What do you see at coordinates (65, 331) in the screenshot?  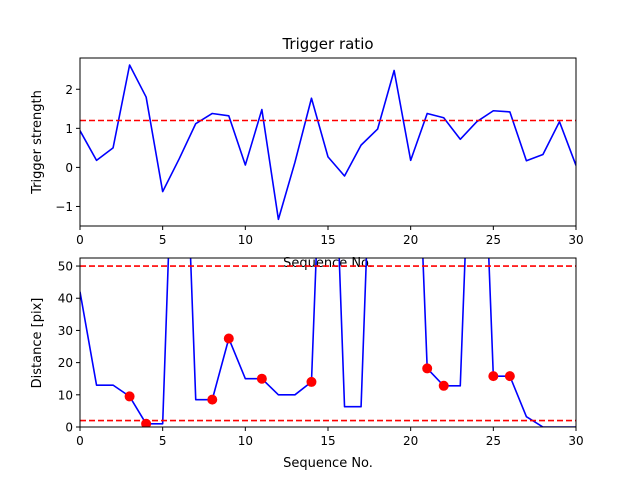 I see `y-tick-label: 30` at bounding box center [65, 331].